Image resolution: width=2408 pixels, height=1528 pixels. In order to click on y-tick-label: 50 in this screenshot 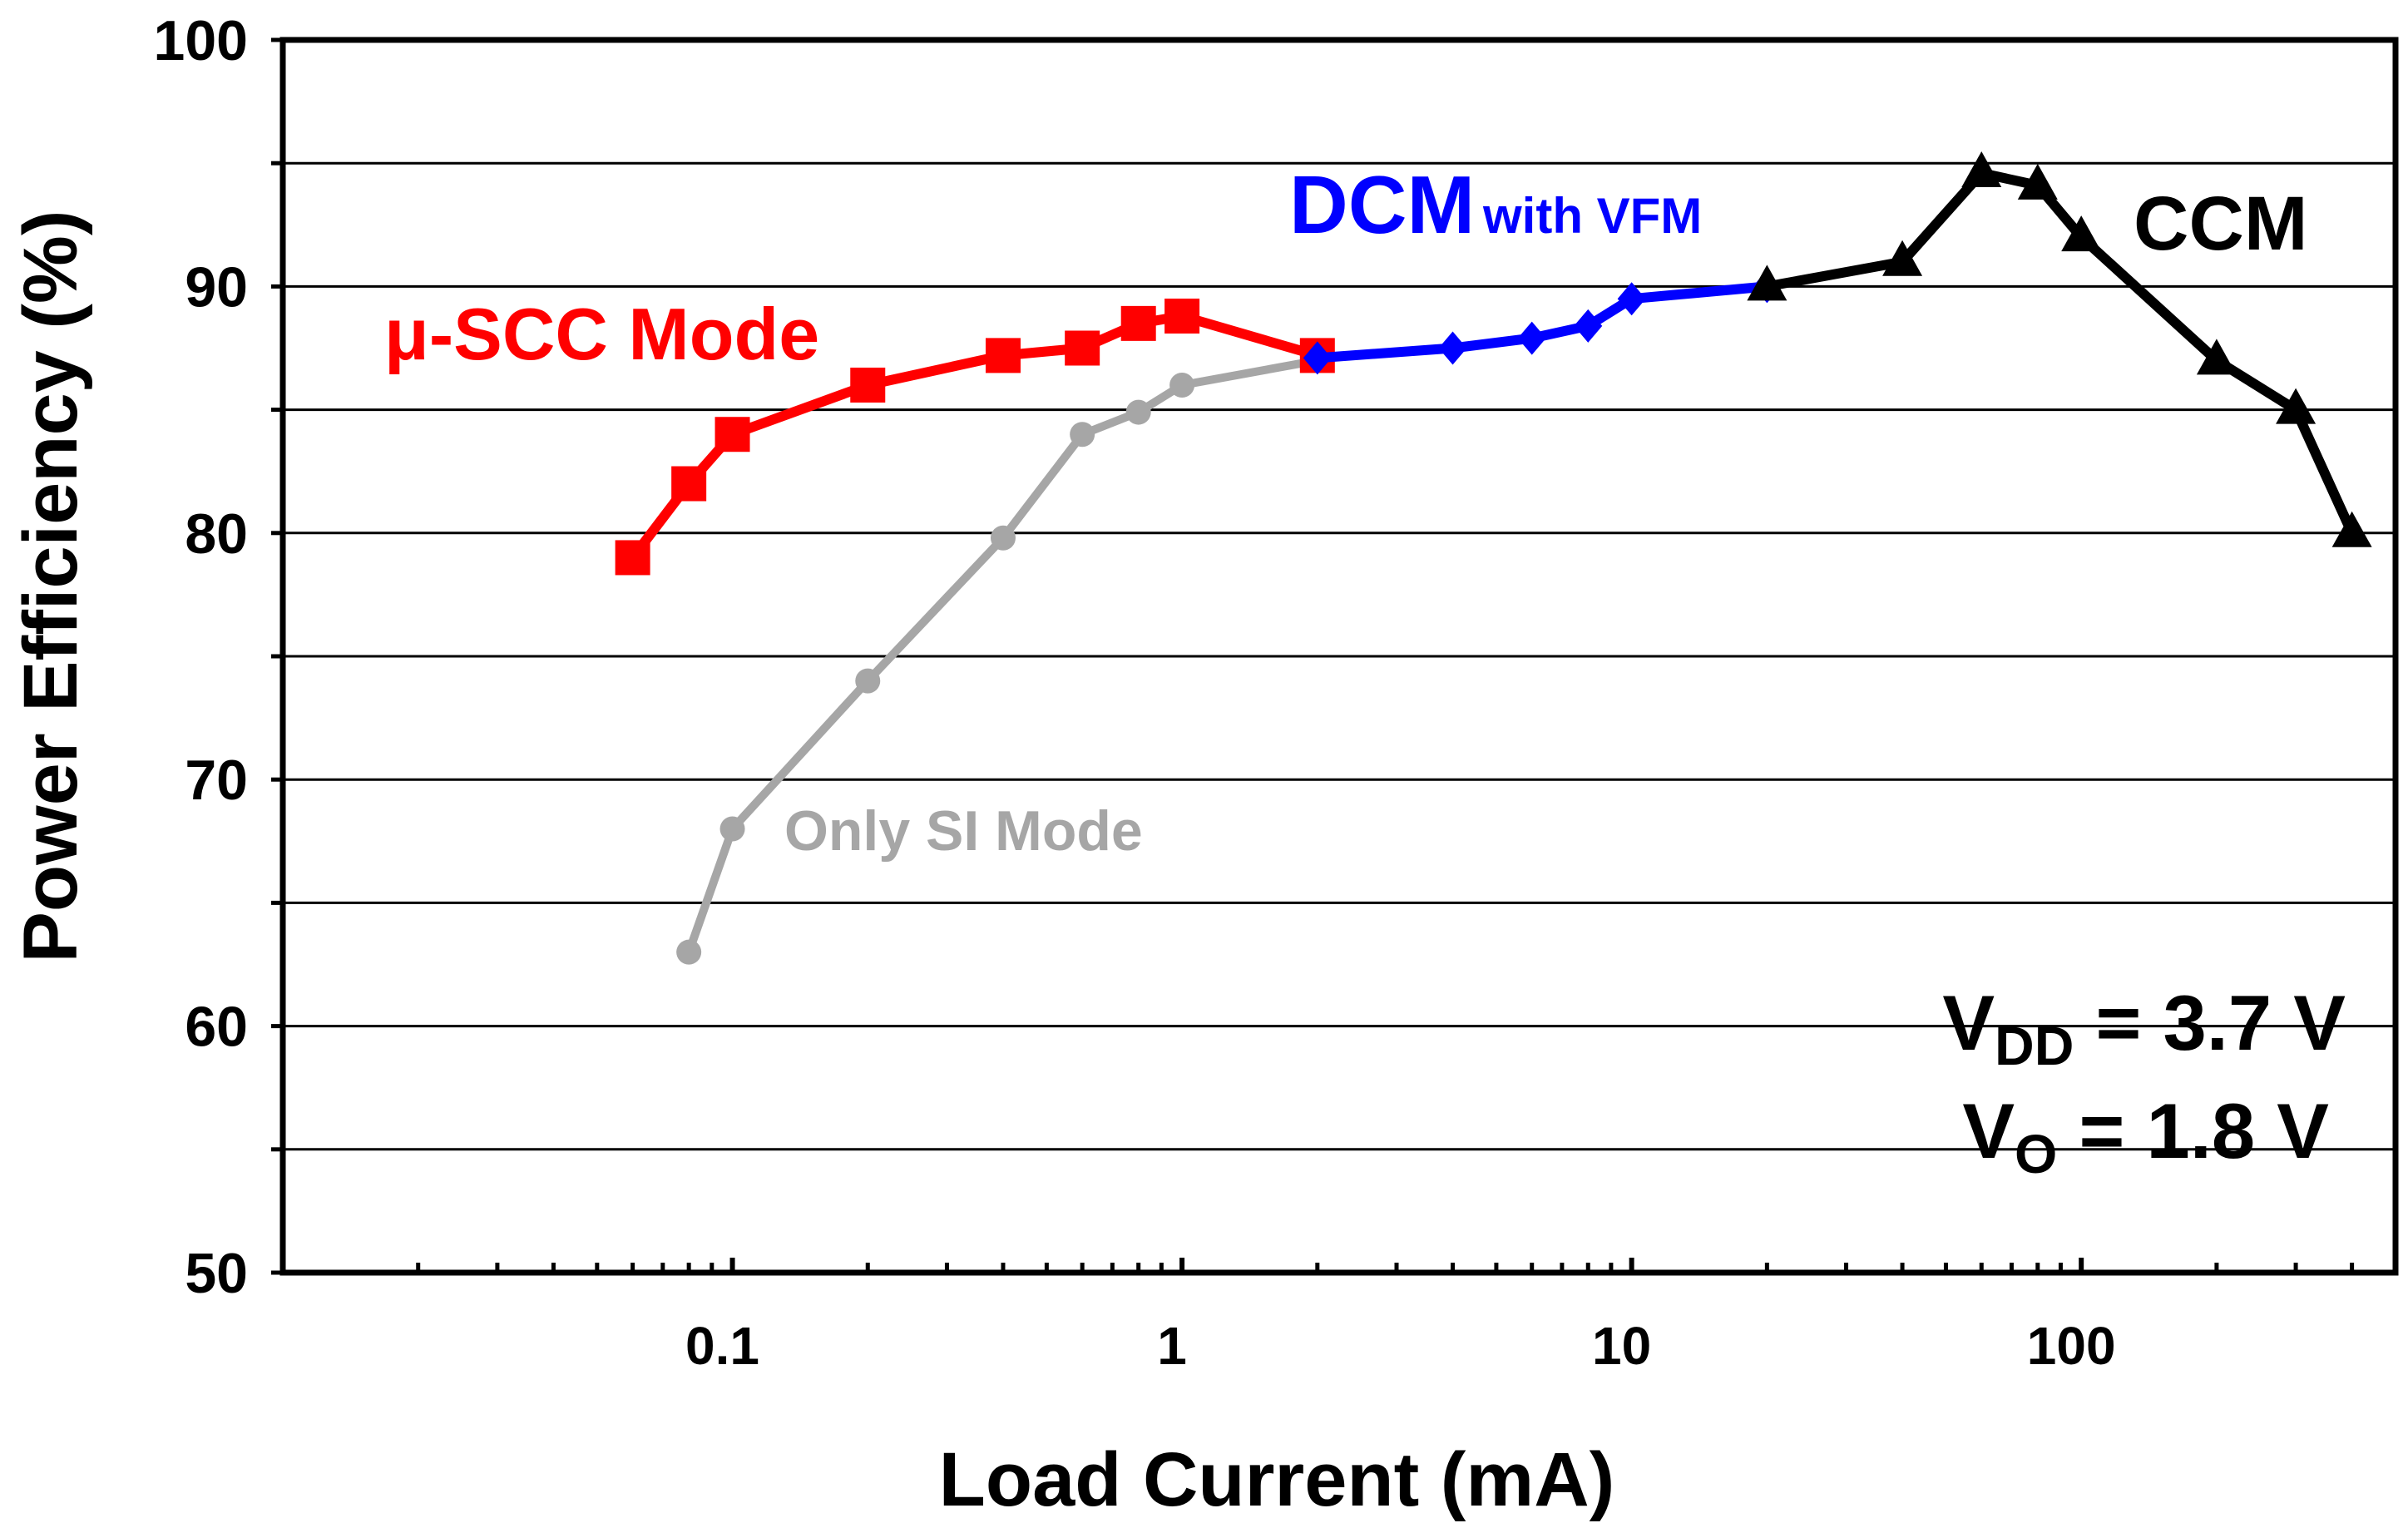, I will do `click(216, 1274)`.